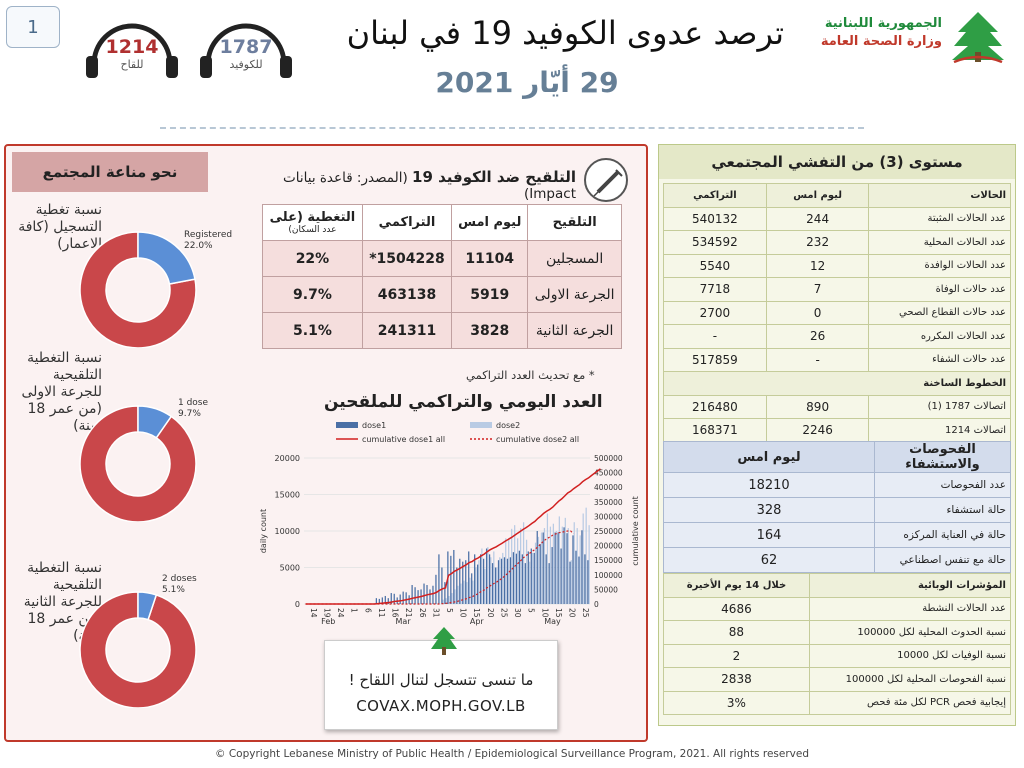 Image resolution: width=1024 pixels, height=768 pixels. I want to click on indicator-value: 2838, so click(736, 679).